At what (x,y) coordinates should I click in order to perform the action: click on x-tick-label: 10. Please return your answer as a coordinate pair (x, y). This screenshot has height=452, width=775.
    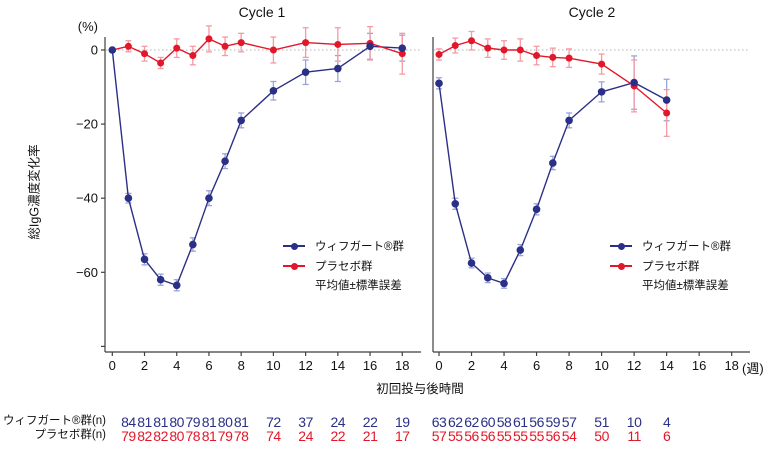
    Looking at the image, I should click on (601, 365).